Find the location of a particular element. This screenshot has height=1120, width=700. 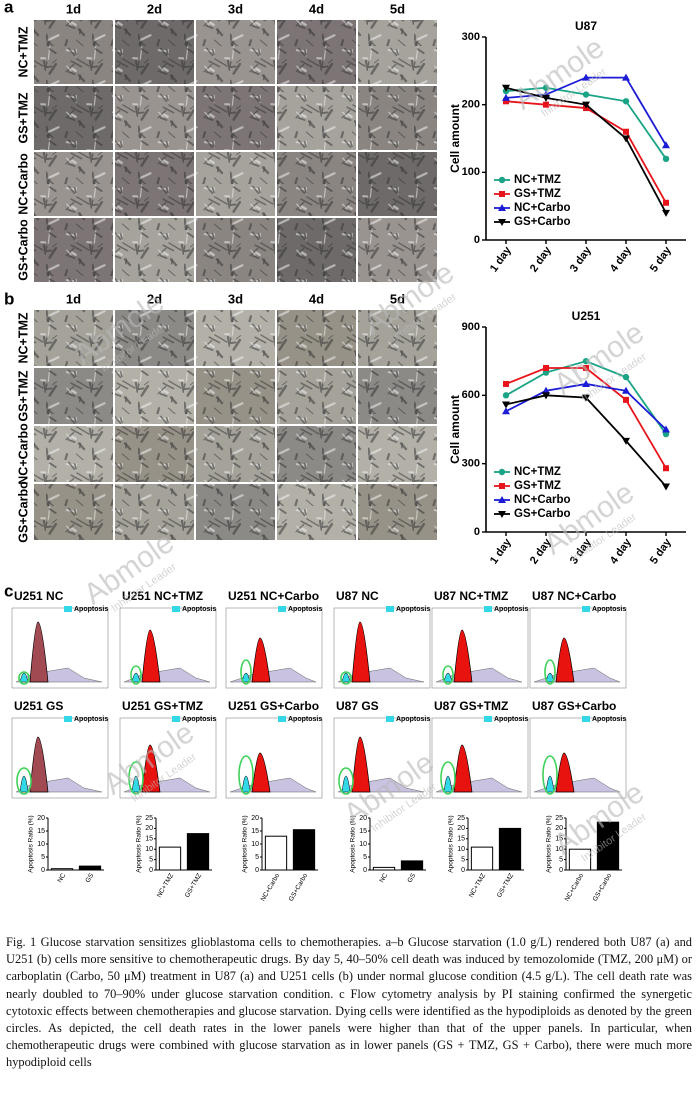

flow-title: U87 NC is located at coordinates (357, 596).